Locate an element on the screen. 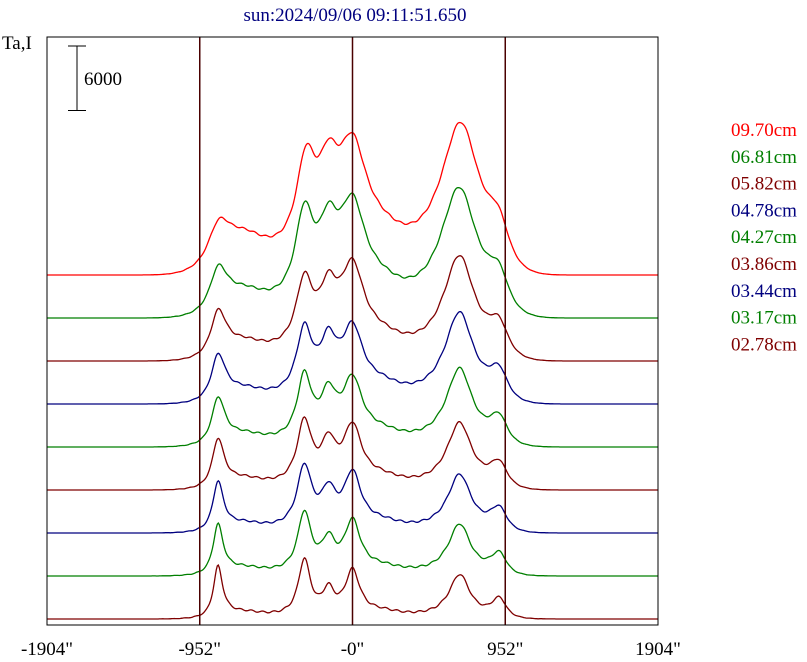 Image resolution: width=807 pixels, height=662 pixels. legend-entry: 03.17cm is located at coordinates (764, 318).